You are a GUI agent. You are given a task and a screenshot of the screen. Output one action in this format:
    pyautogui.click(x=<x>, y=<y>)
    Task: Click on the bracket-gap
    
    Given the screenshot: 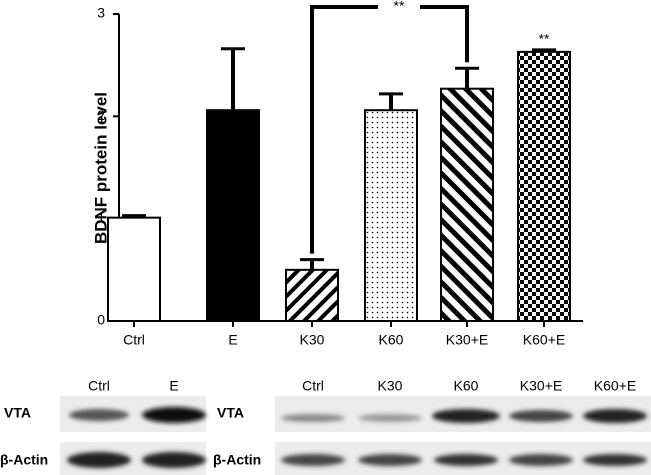 What is the action you would take?
    pyautogui.click(x=399, y=7)
    